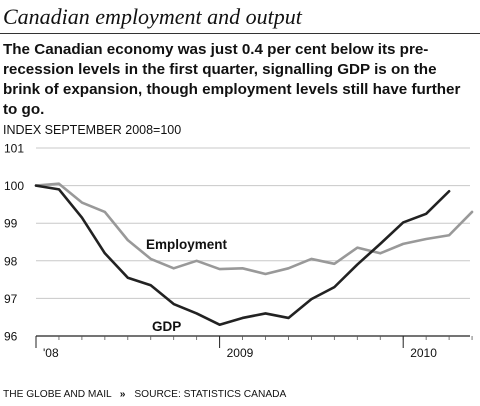  I want to click on y-tick-label-101: 101, so click(14, 149).